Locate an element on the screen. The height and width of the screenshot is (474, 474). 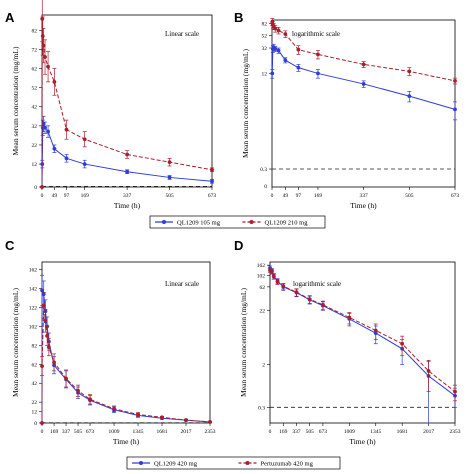
series-ql1209-210-mg is located at coordinates (363, 51).